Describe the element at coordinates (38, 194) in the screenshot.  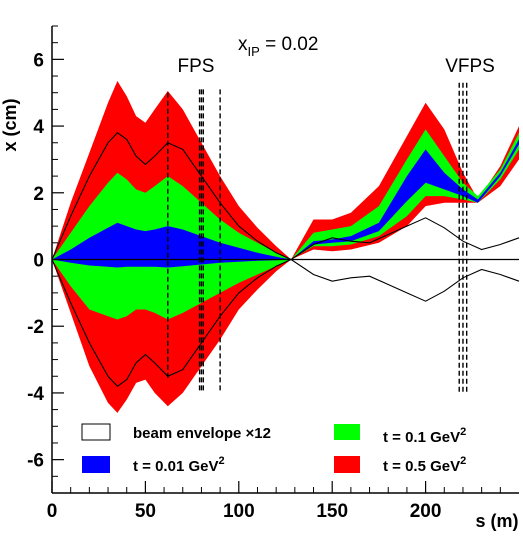
I see `y-tick-label: 2` at that location.